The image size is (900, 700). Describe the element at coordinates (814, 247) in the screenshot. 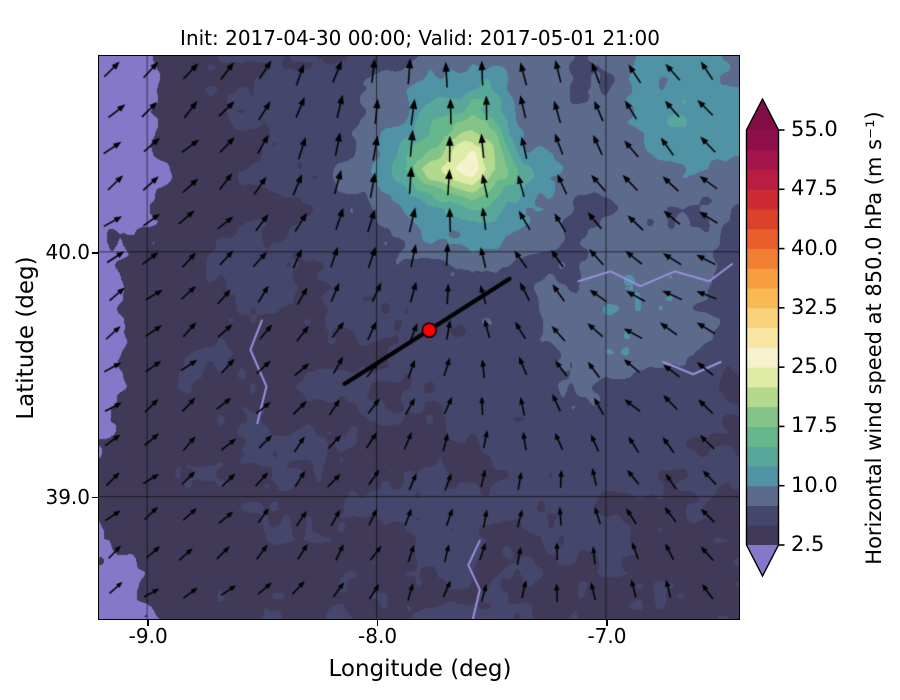

I see `colorbar-tick-label: 40.0` at that location.